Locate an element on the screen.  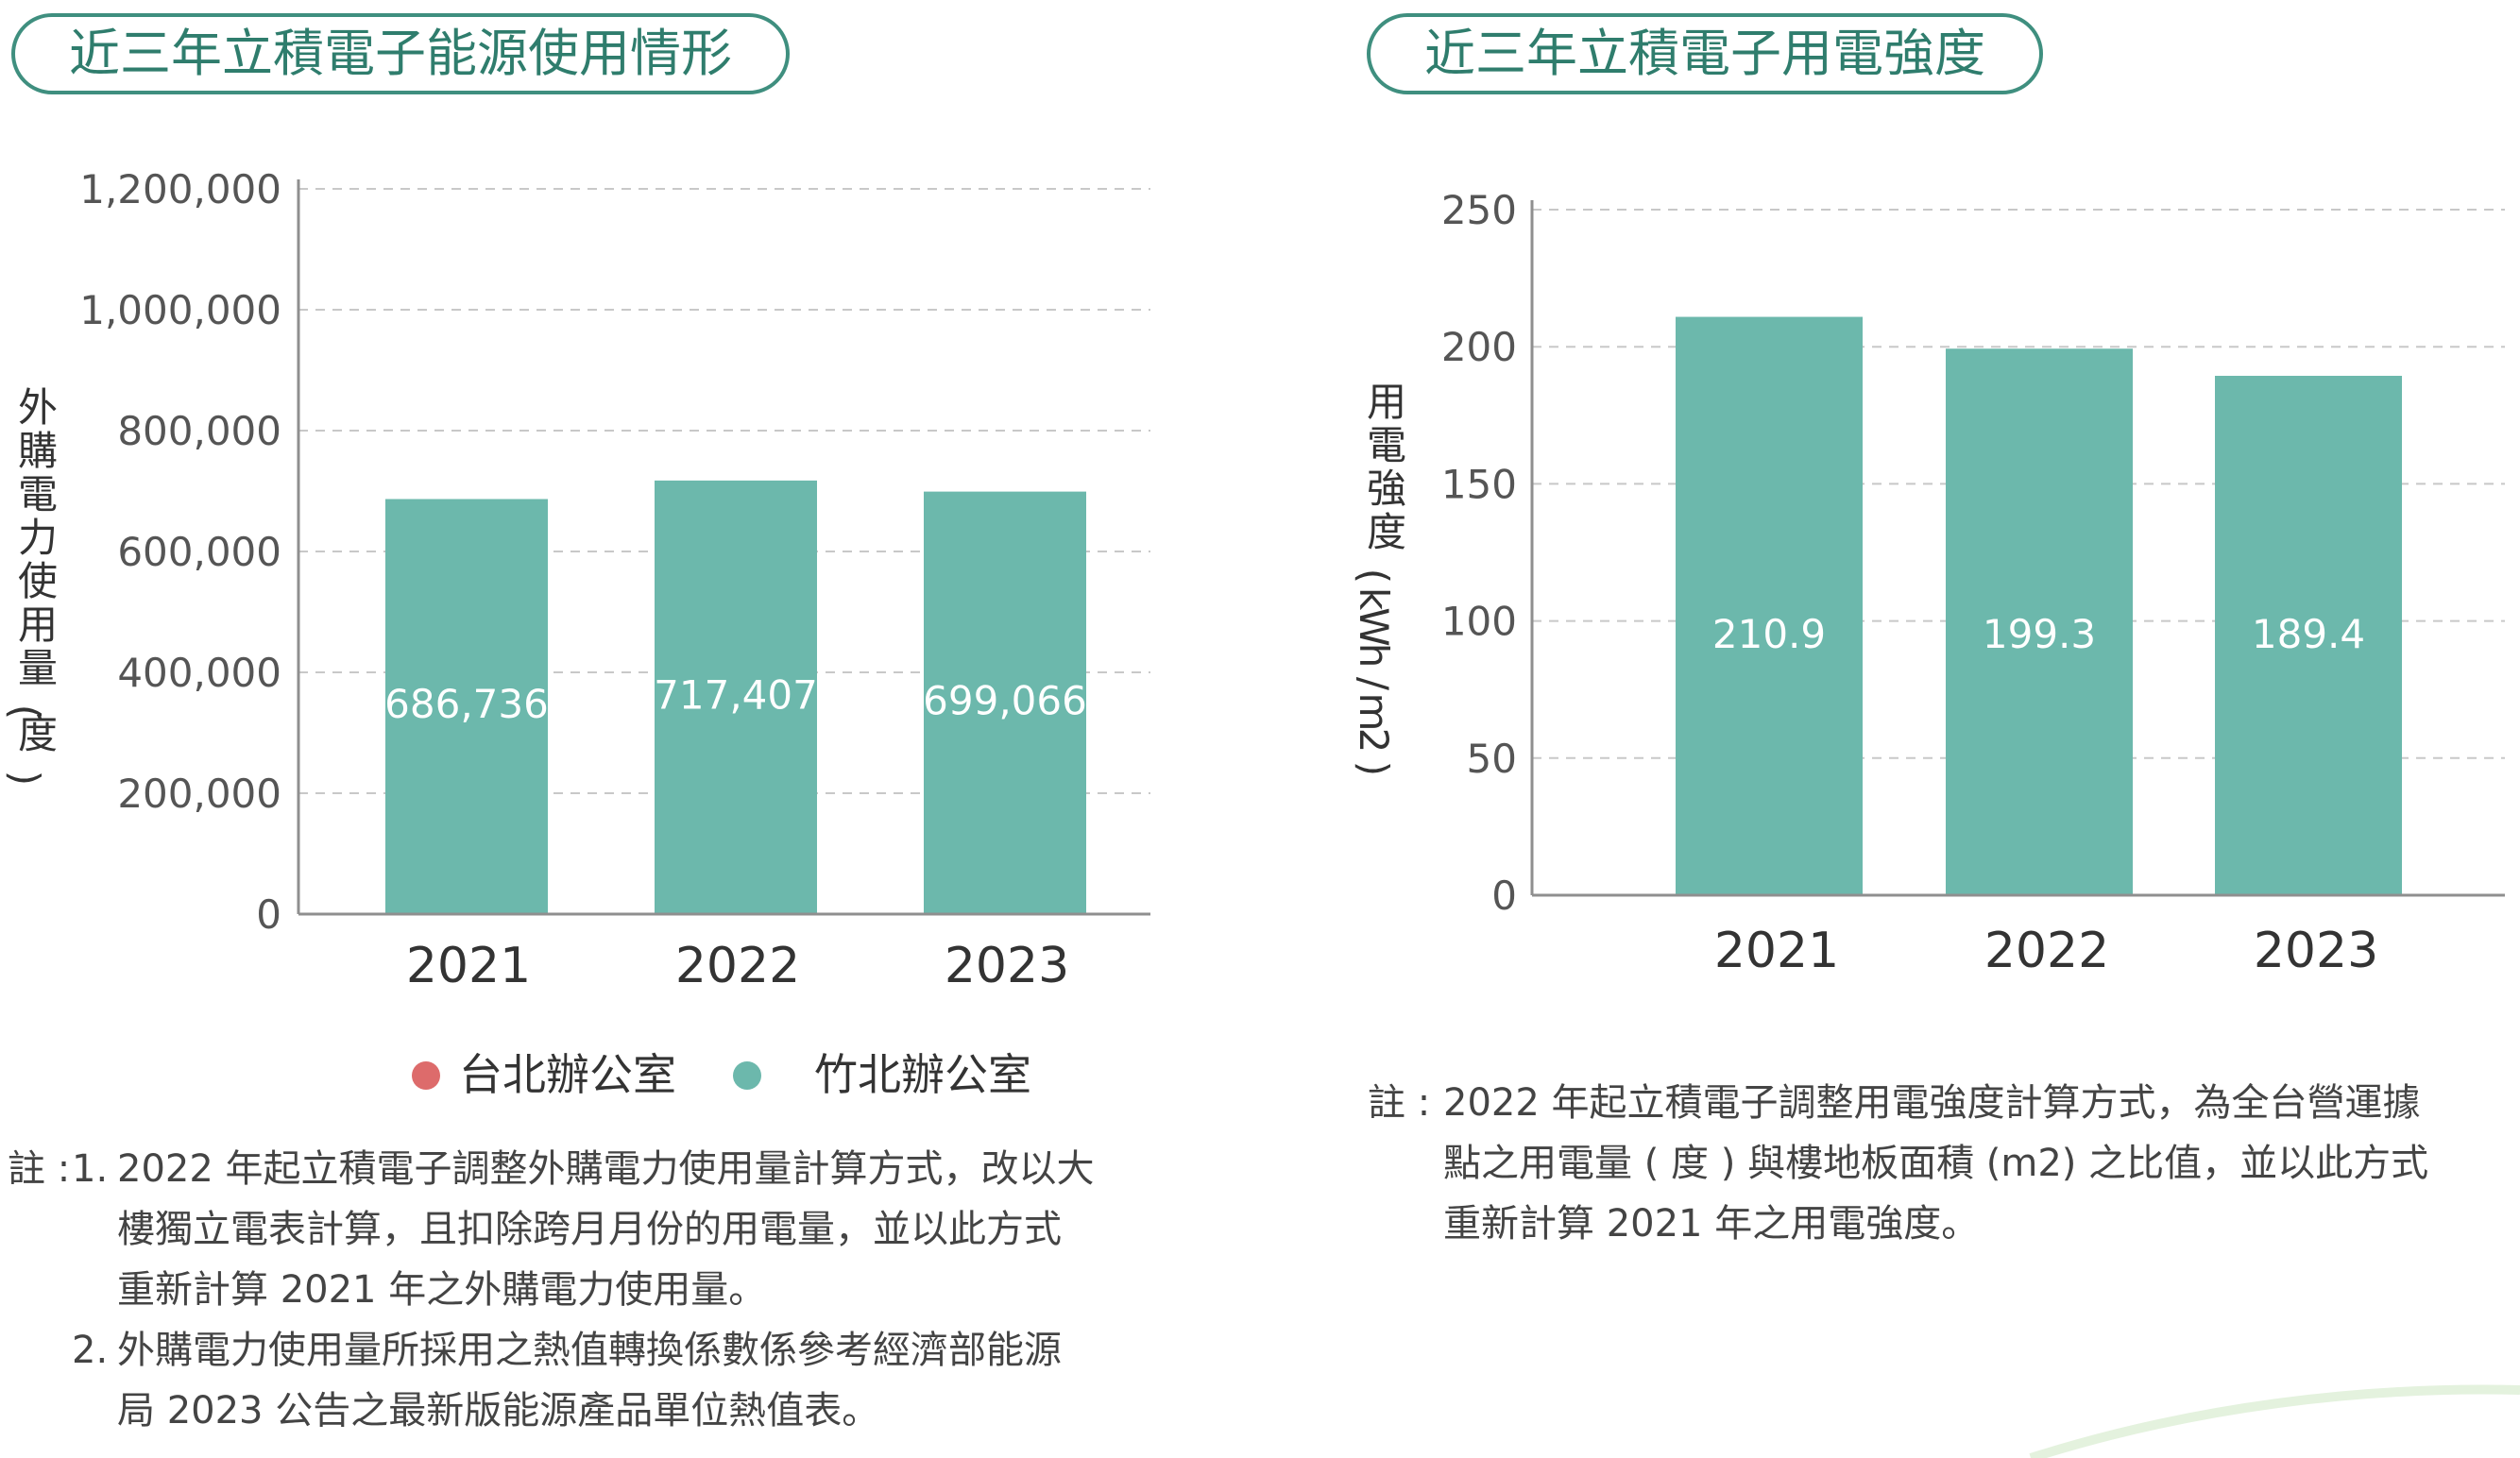
y-axis-label-char: 購 is located at coordinates (38, 451).